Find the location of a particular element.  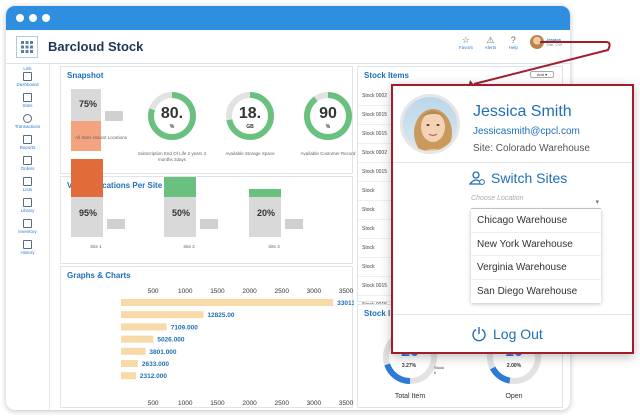

axis-tick-bottom: 2000 is located at coordinates (249, 403).